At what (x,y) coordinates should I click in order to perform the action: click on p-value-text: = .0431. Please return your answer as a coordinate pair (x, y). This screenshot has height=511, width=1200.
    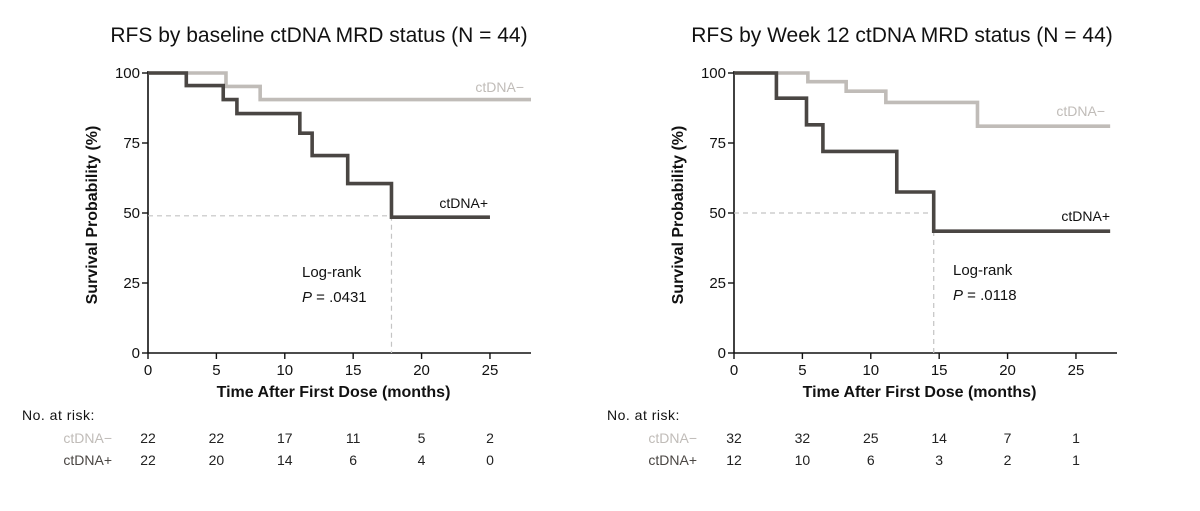
    Looking at the image, I should click on (339, 297).